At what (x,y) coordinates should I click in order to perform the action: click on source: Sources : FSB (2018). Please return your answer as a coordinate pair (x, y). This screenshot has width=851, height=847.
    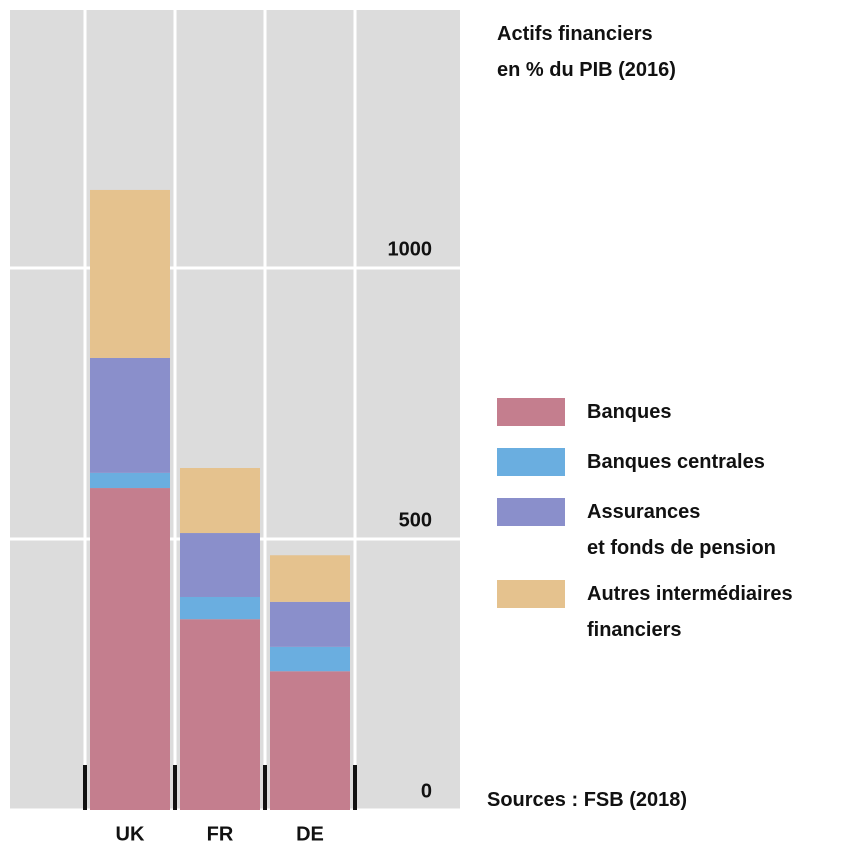
    Looking at the image, I should click on (587, 800).